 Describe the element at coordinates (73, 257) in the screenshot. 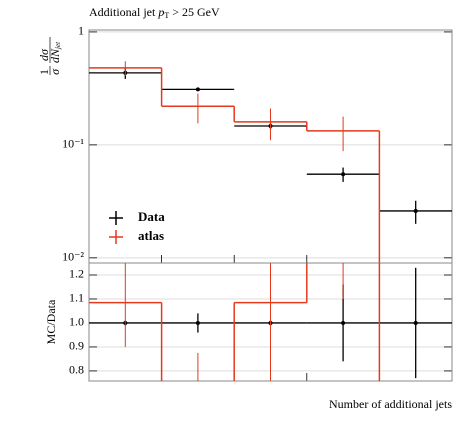

I see `y-tick-label: 10⁻²` at that location.